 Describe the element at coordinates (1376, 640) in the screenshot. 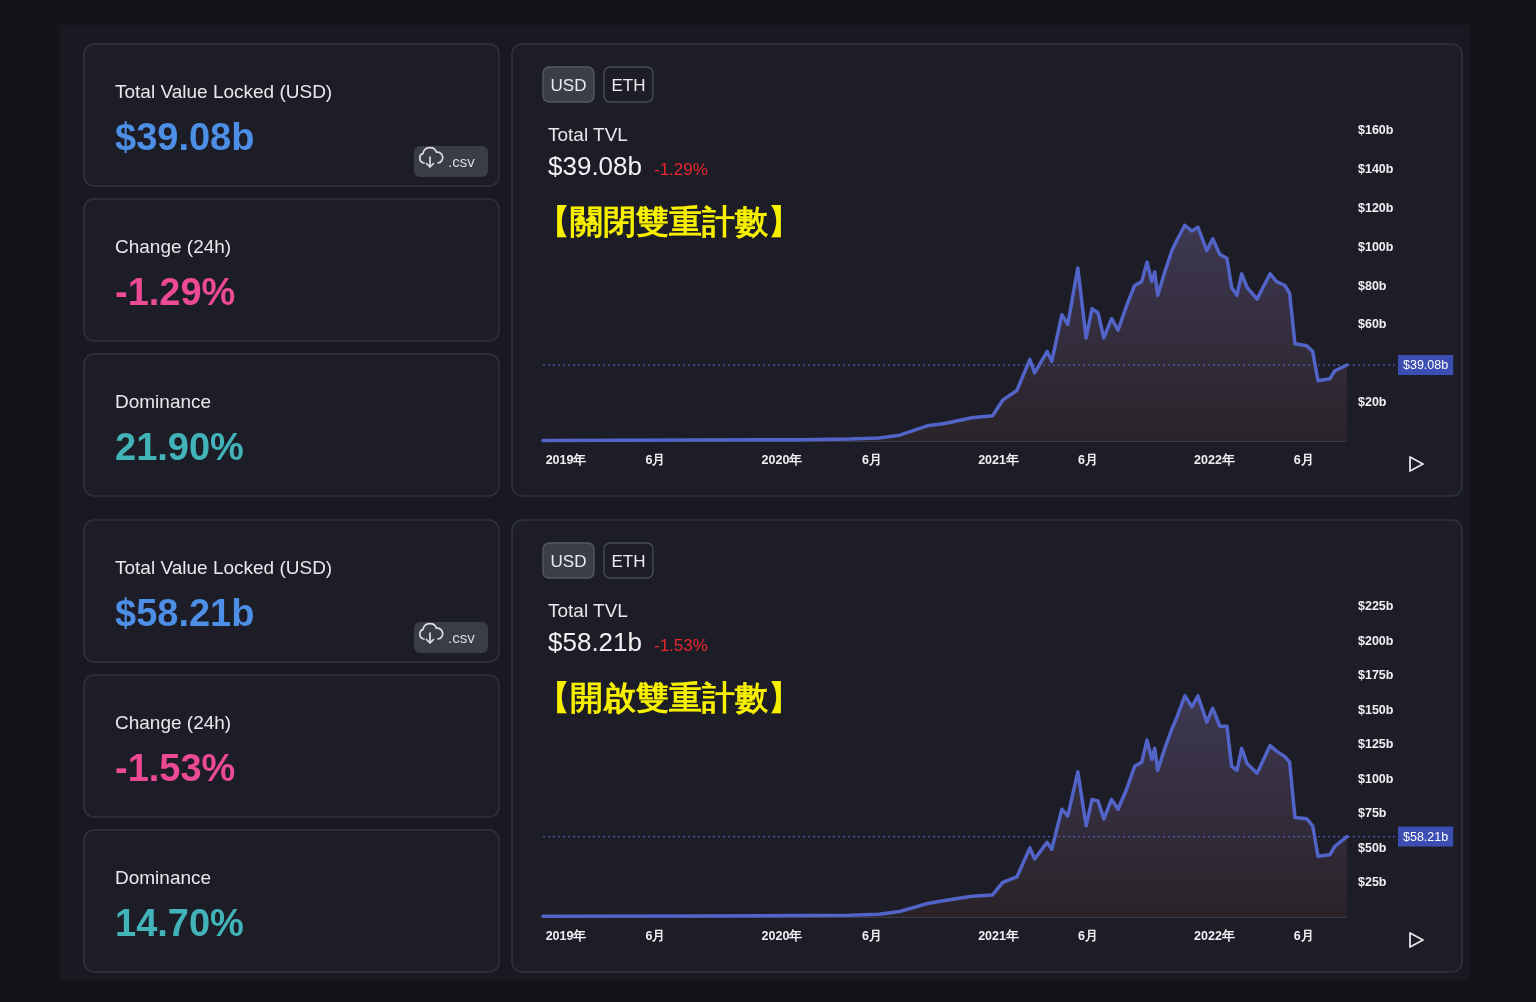

I see `y-tick-label: $200b` at that location.